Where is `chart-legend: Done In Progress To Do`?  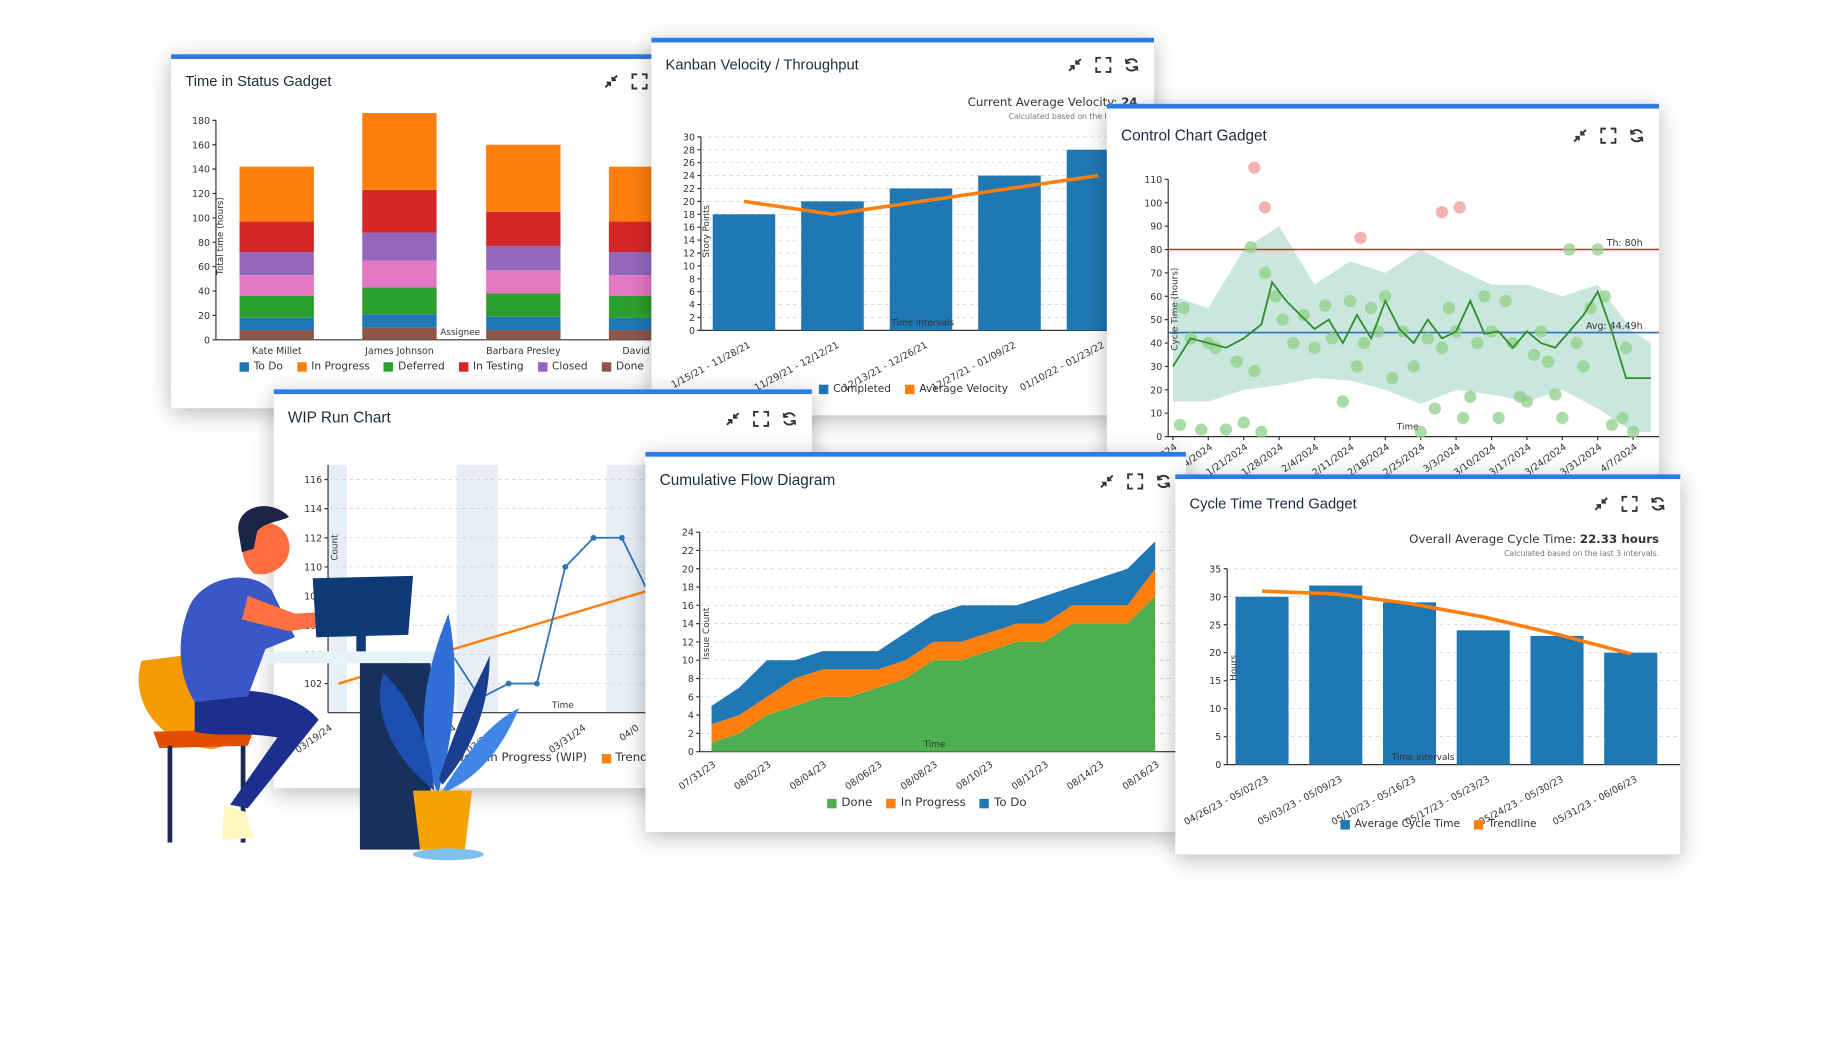 chart-legend: Done In Progress To Do is located at coordinates (927, 802).